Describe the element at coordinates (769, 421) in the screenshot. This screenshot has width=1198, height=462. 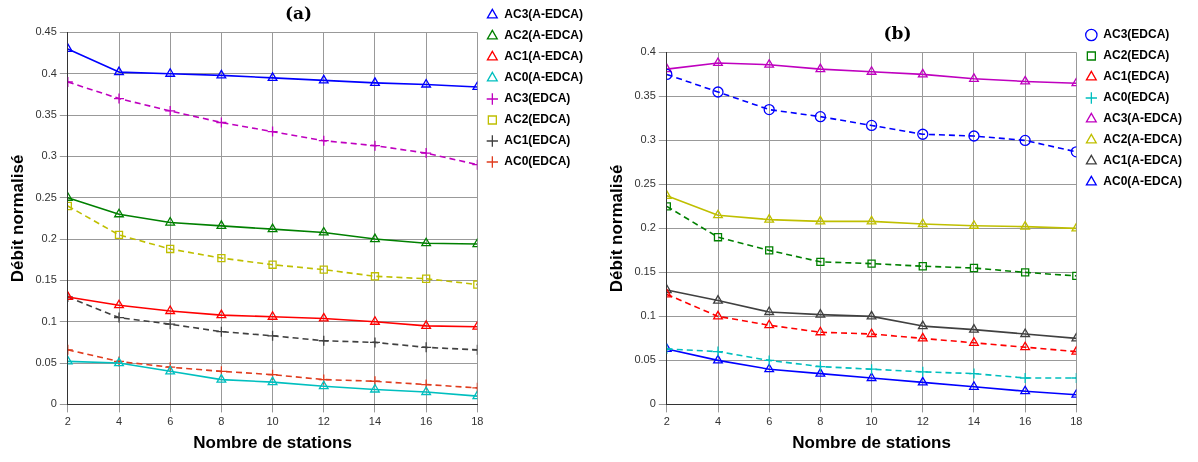
I see `x-tick-label: 6` at that location.